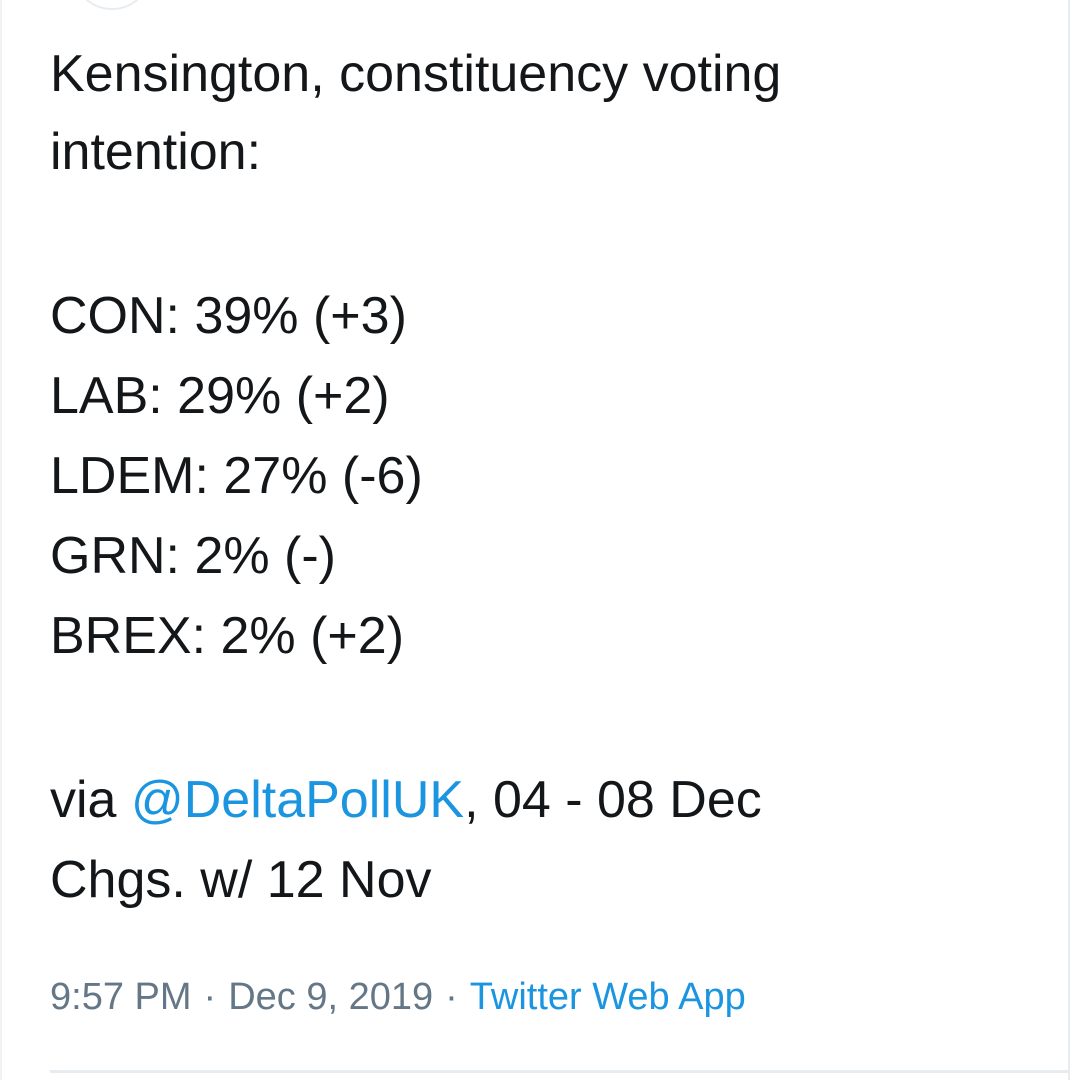 This screenshot has width=1080, height=1080. Describe the element at coordinates (607, 997) in the screenshot. I see `app-link: Twitter Web App` at that location.